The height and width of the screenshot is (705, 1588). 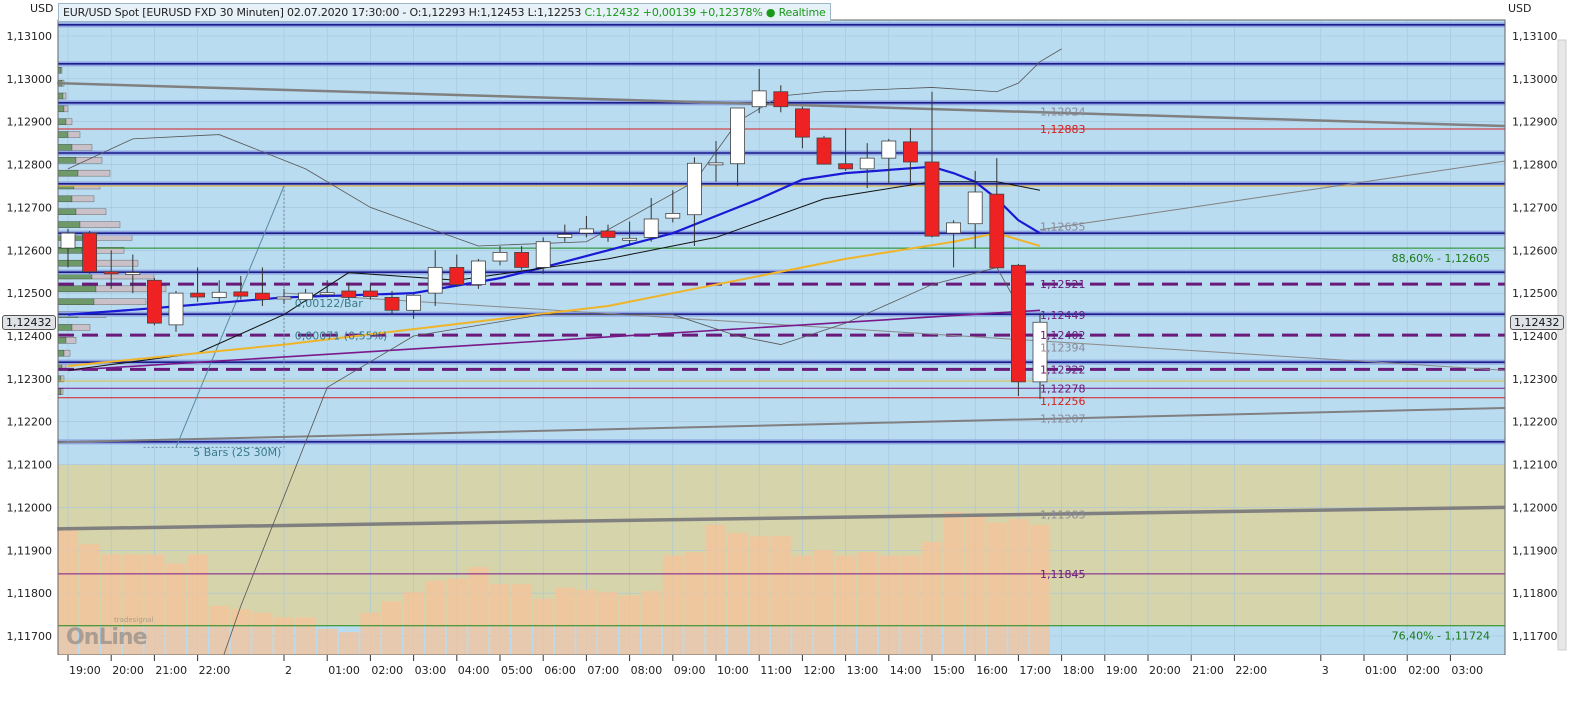 What do you see at coordinates (30, 593) in the screenshot?
I see `price-tick-left: 1,11800` at bounding box center [30, 593].